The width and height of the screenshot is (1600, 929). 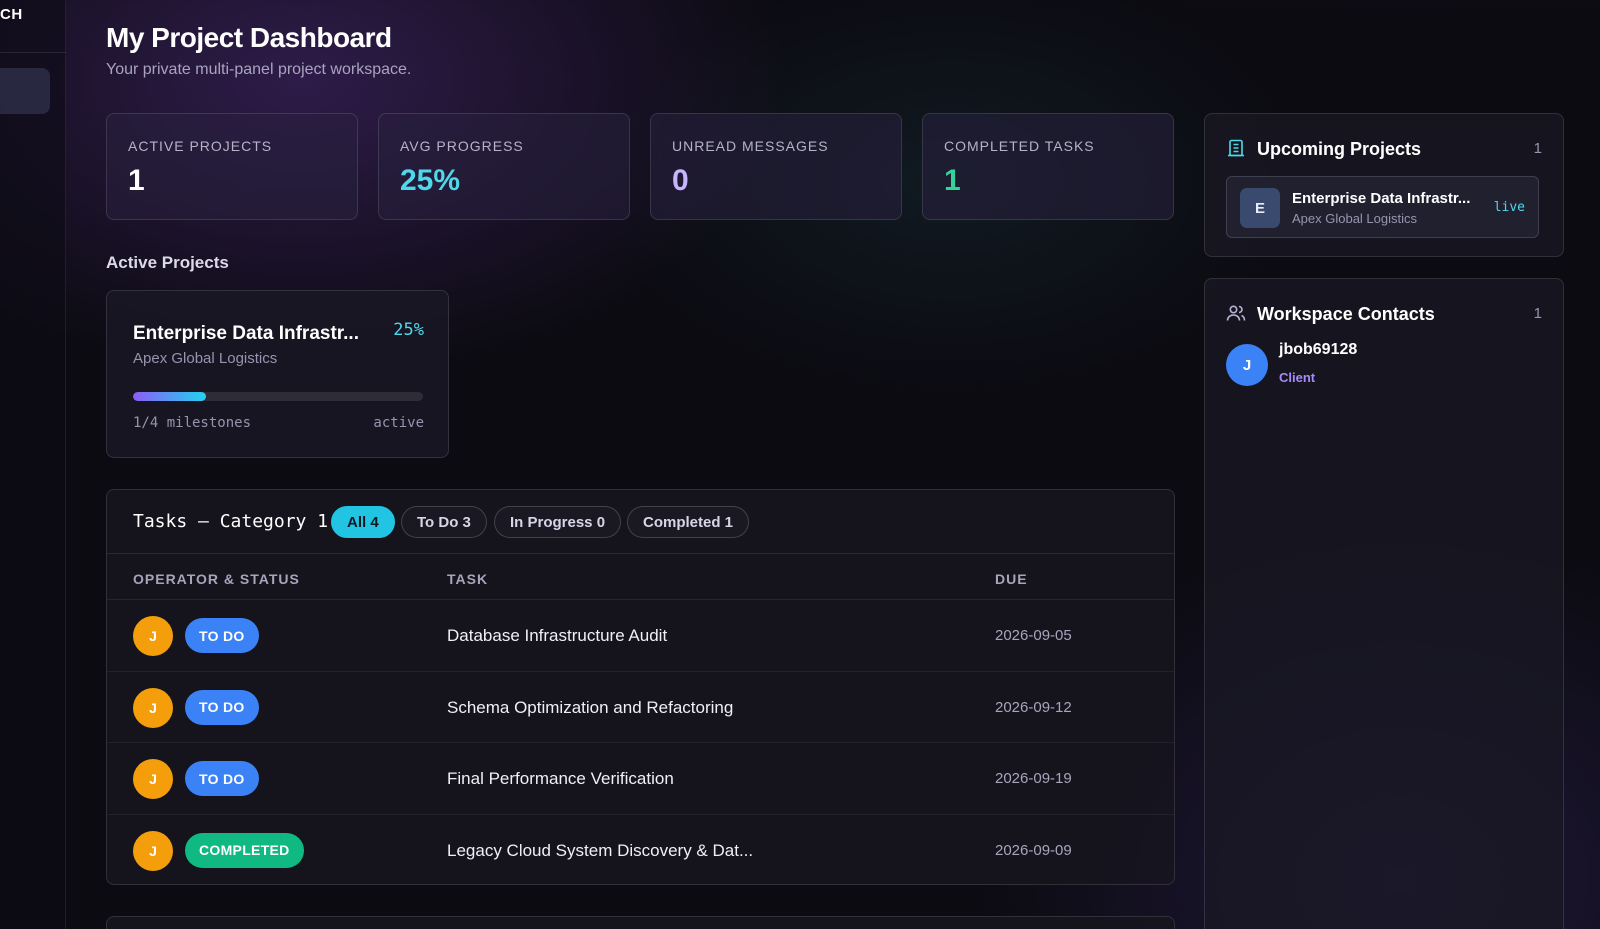 I want to click on project-progress-fill, so click(x=169, y=396).